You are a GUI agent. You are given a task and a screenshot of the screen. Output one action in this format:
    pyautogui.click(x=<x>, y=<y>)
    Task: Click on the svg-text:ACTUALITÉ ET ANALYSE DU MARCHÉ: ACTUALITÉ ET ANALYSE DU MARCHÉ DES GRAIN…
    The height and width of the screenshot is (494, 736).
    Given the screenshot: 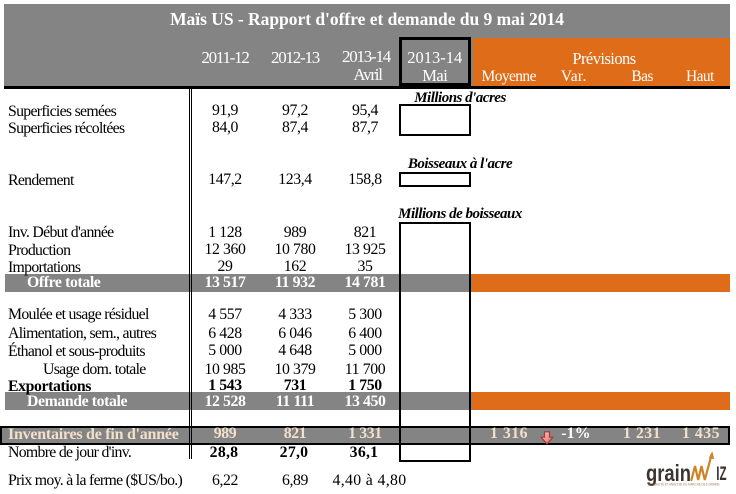 What is the action you would take?
    pyautogui.click(x=684, y=484)
    